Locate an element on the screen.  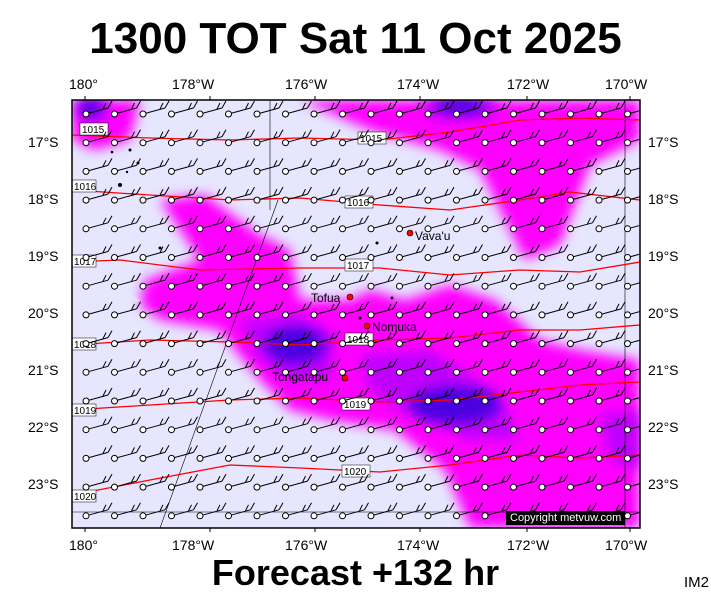
tofua-label: Tofua is located at coordinates (326, 298).